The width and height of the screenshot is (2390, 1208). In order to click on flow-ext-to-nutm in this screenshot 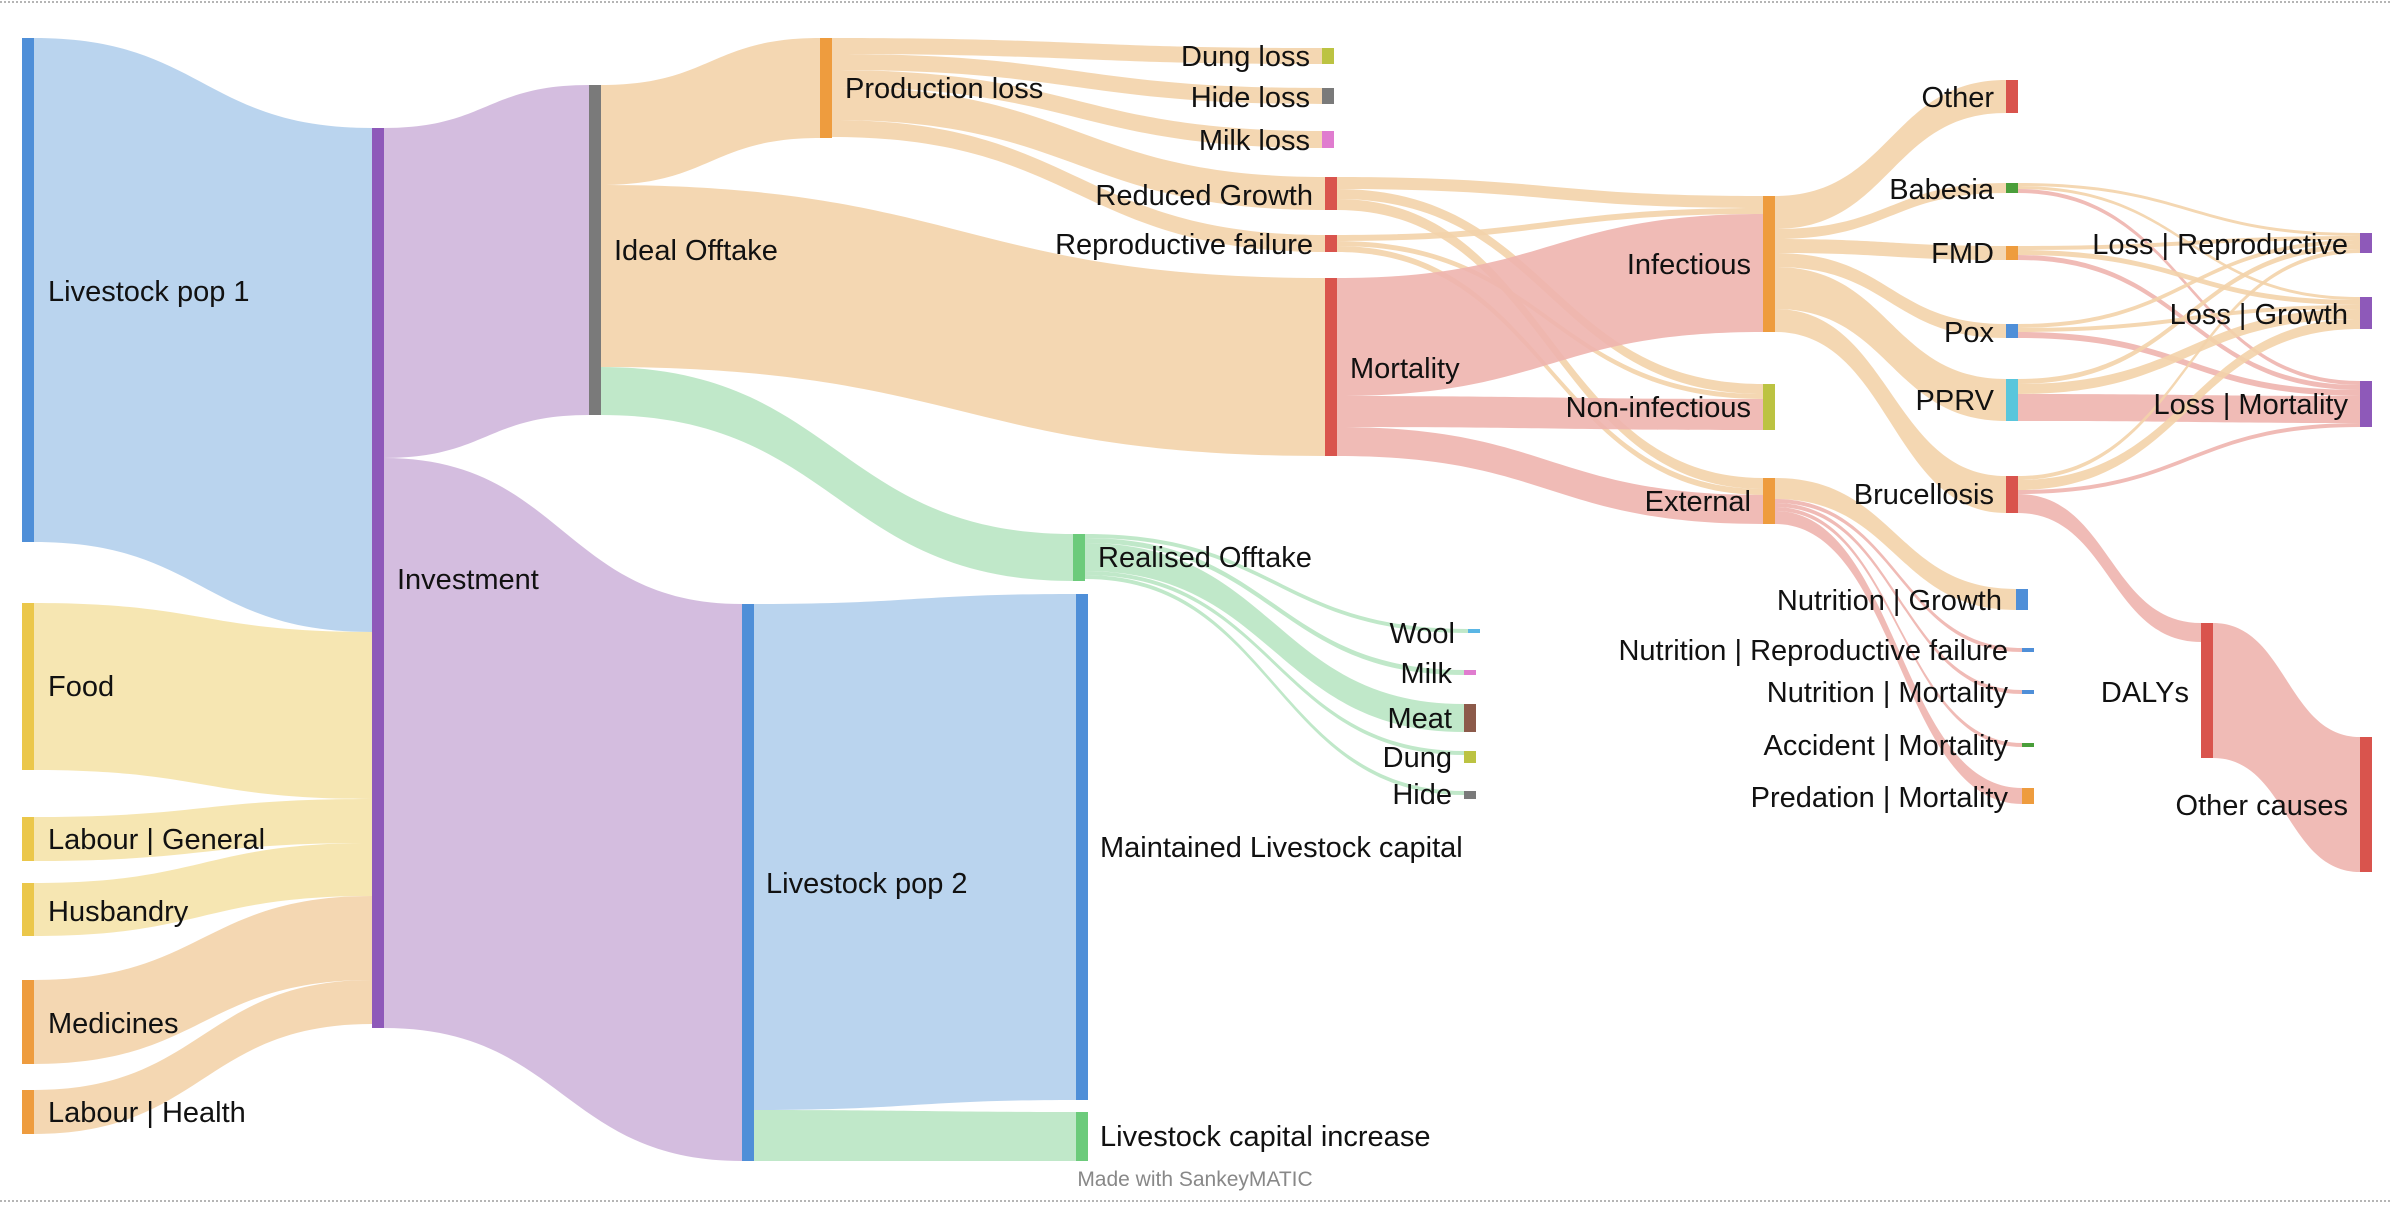, I will do `click(1898, 598)`.